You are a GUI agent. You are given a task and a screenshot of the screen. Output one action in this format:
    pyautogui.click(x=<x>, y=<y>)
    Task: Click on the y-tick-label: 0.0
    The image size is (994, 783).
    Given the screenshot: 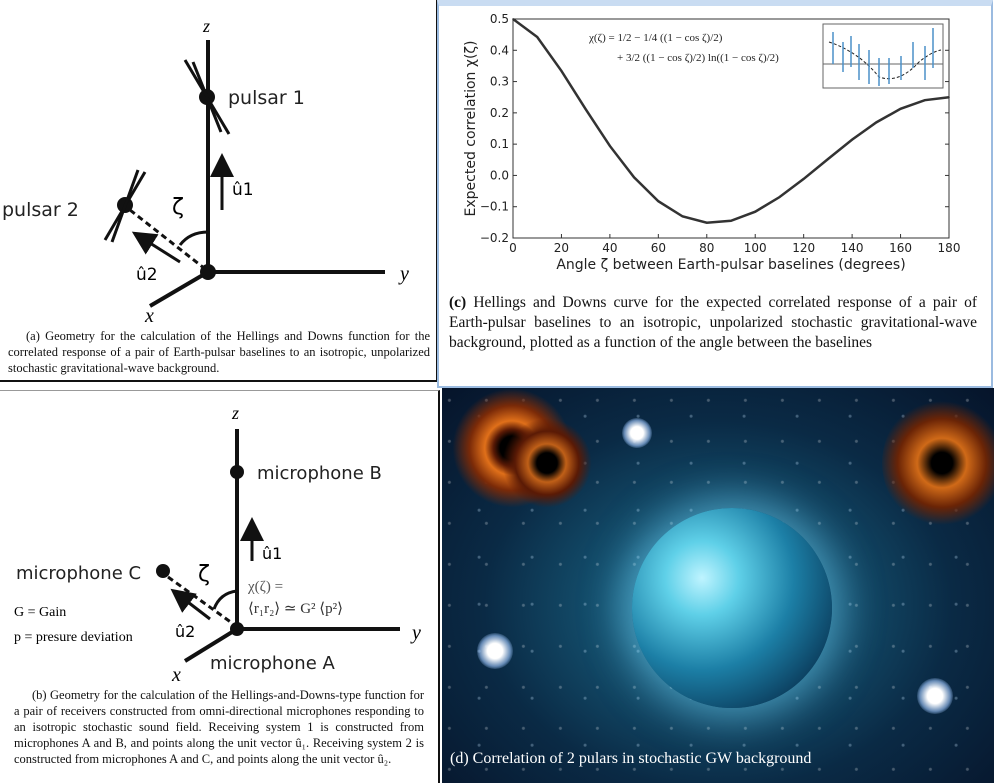 What is the action you would take?
    pyautogui.click(x=499, y=175)
    